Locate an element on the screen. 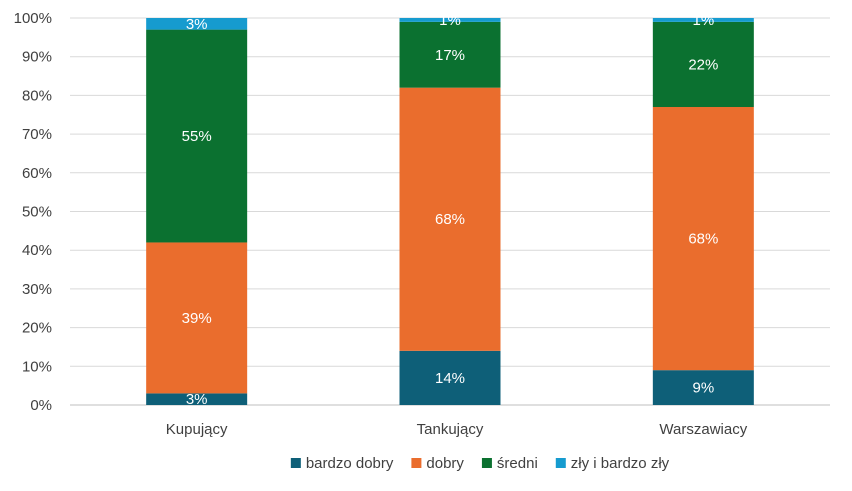 The image size is (852, 491). data-label: 17% is located at coordinates (450, 55).